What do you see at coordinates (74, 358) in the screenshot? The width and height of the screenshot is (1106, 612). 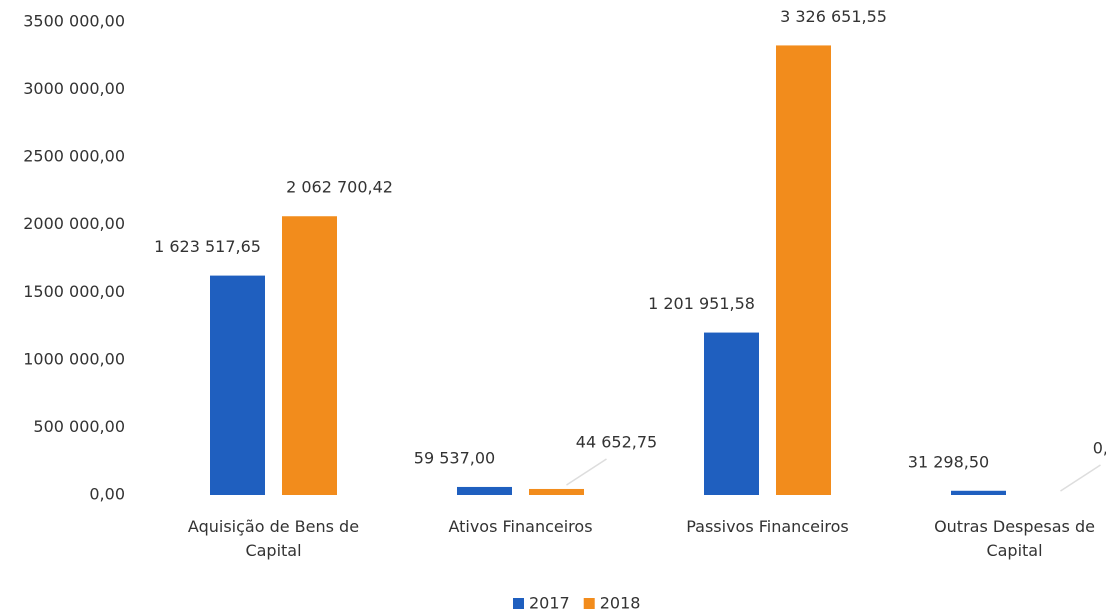 I see `y-tick-label: 1000 000,00` at bounding box center [74, 358].